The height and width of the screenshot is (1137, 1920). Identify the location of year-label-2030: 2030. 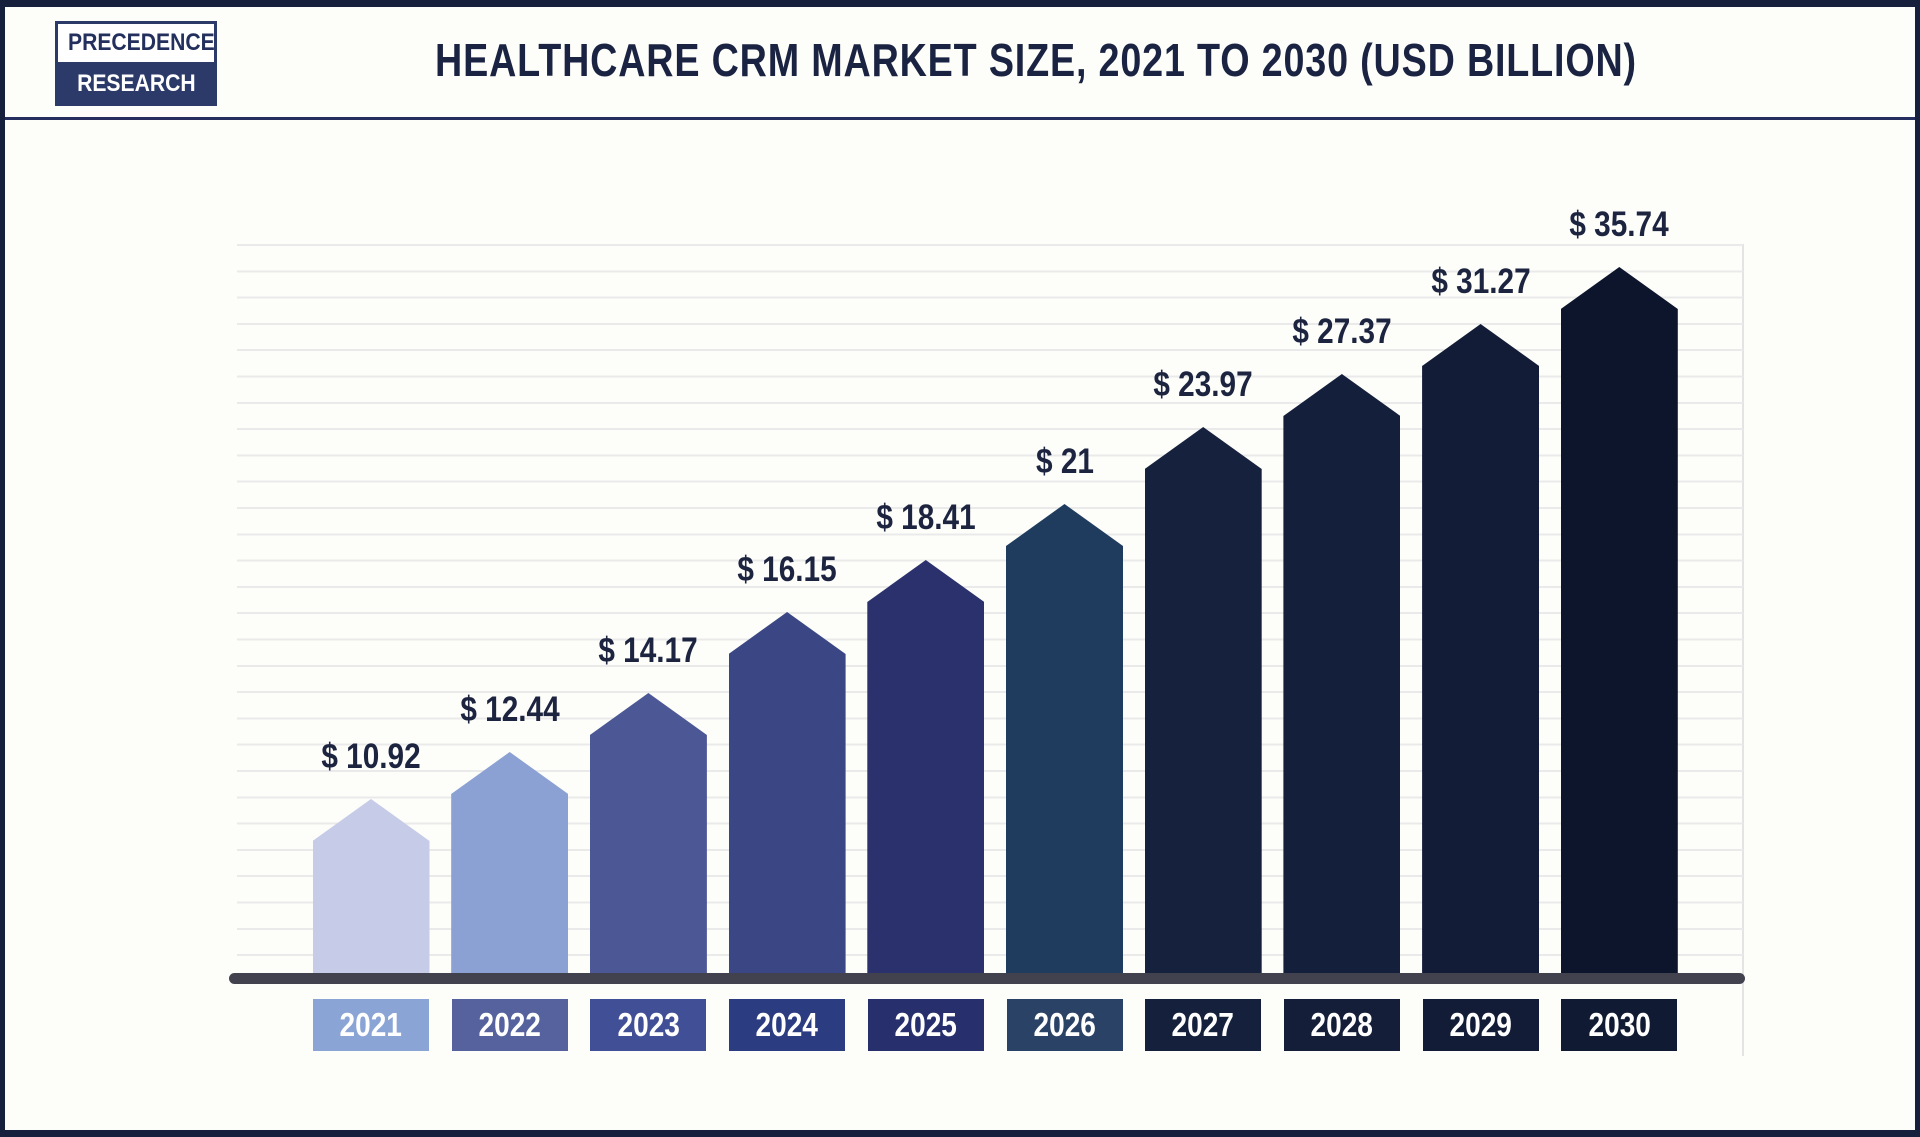
(1619, 1025).